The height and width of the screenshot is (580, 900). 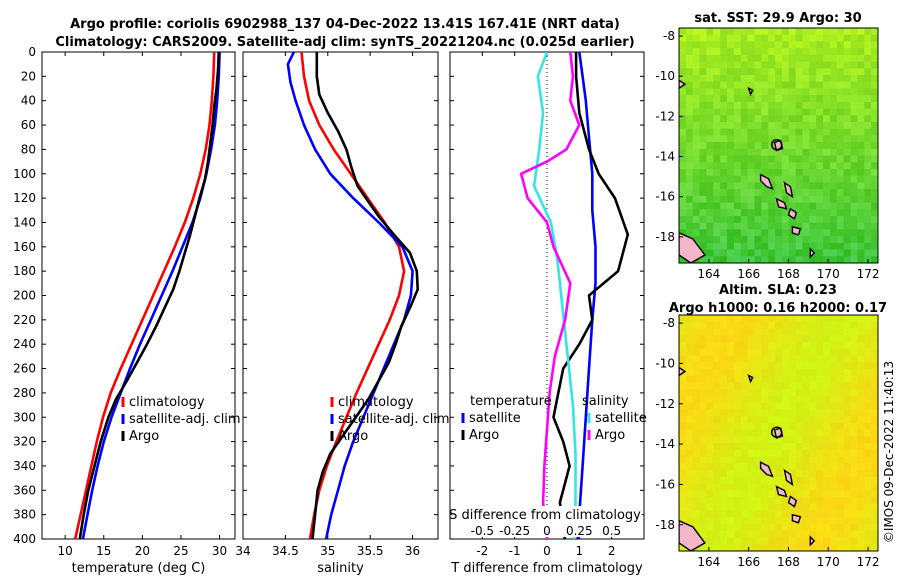 What do you see at coordinates (24, 344) in the screenshot?
I see `y-tick-label: 240` at bounding box center [24, 344].